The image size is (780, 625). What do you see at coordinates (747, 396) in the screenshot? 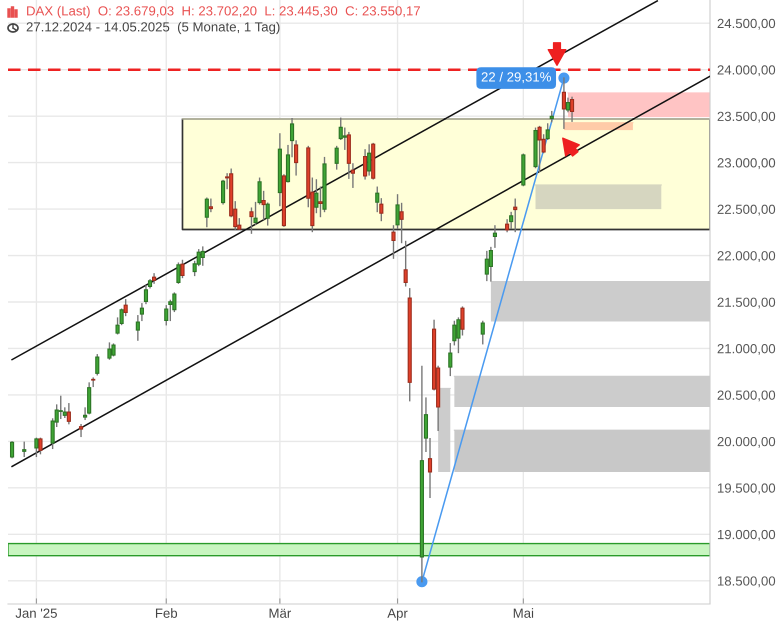
I see `y-tick-label: 20.500,00` at bounding box center [747, 396].